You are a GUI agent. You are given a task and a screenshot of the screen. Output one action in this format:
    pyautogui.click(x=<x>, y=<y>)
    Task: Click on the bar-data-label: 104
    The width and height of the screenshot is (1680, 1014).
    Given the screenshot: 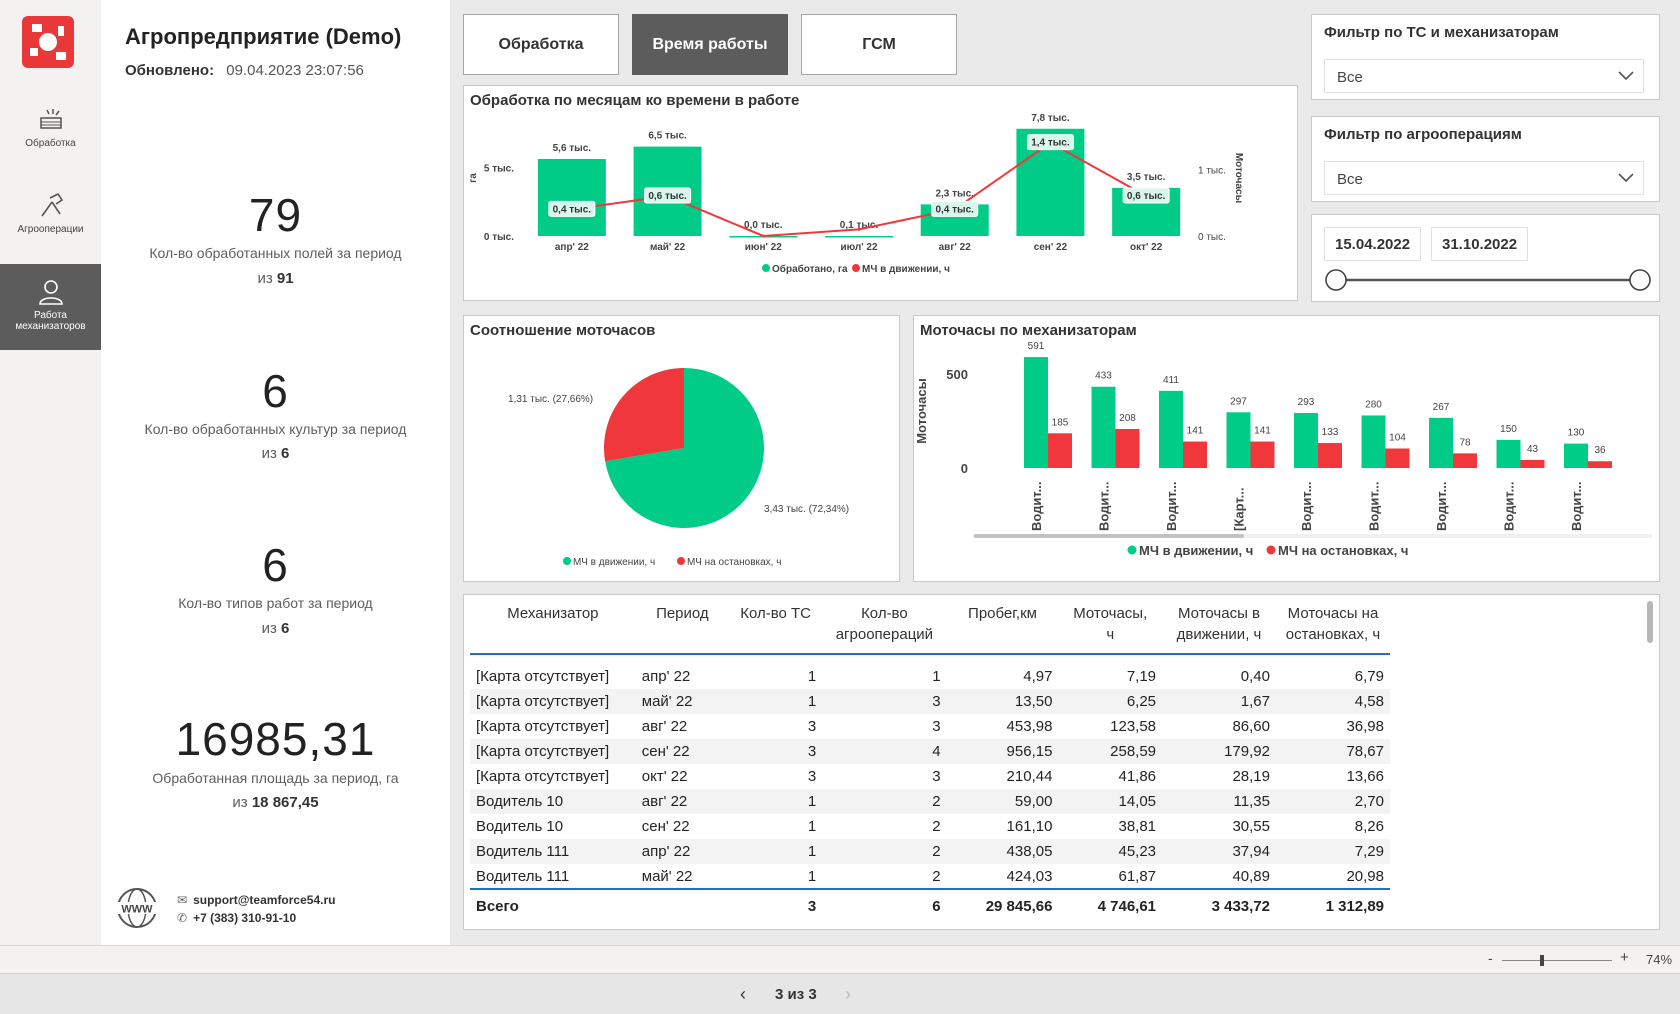 What is the action you would take?
    pyautogui.click(x=1397, y=437)
    